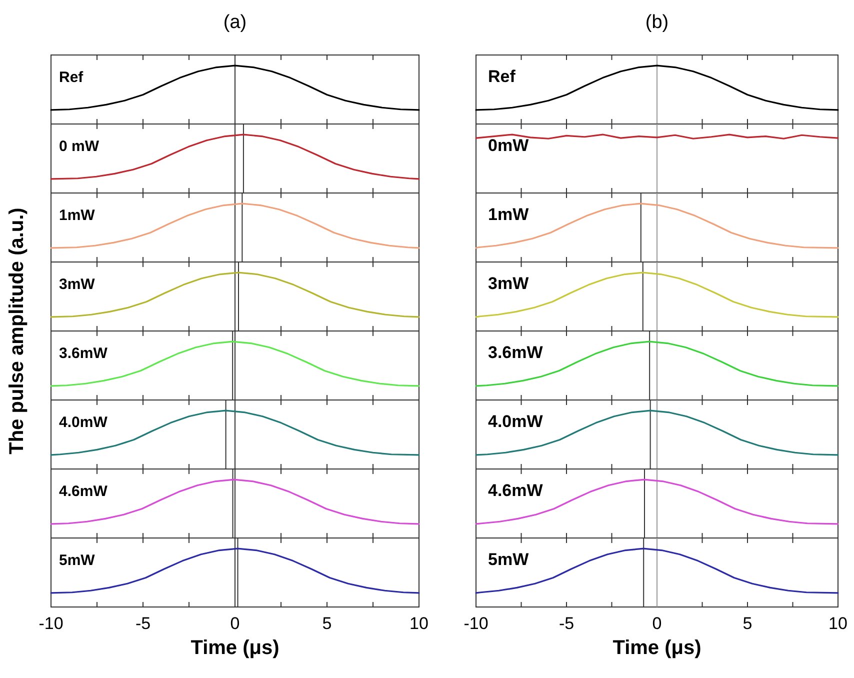 The image size is (854, 678). I want to click on y-axis-title: The pulse amplitude (a.u.), so click(17, 331).